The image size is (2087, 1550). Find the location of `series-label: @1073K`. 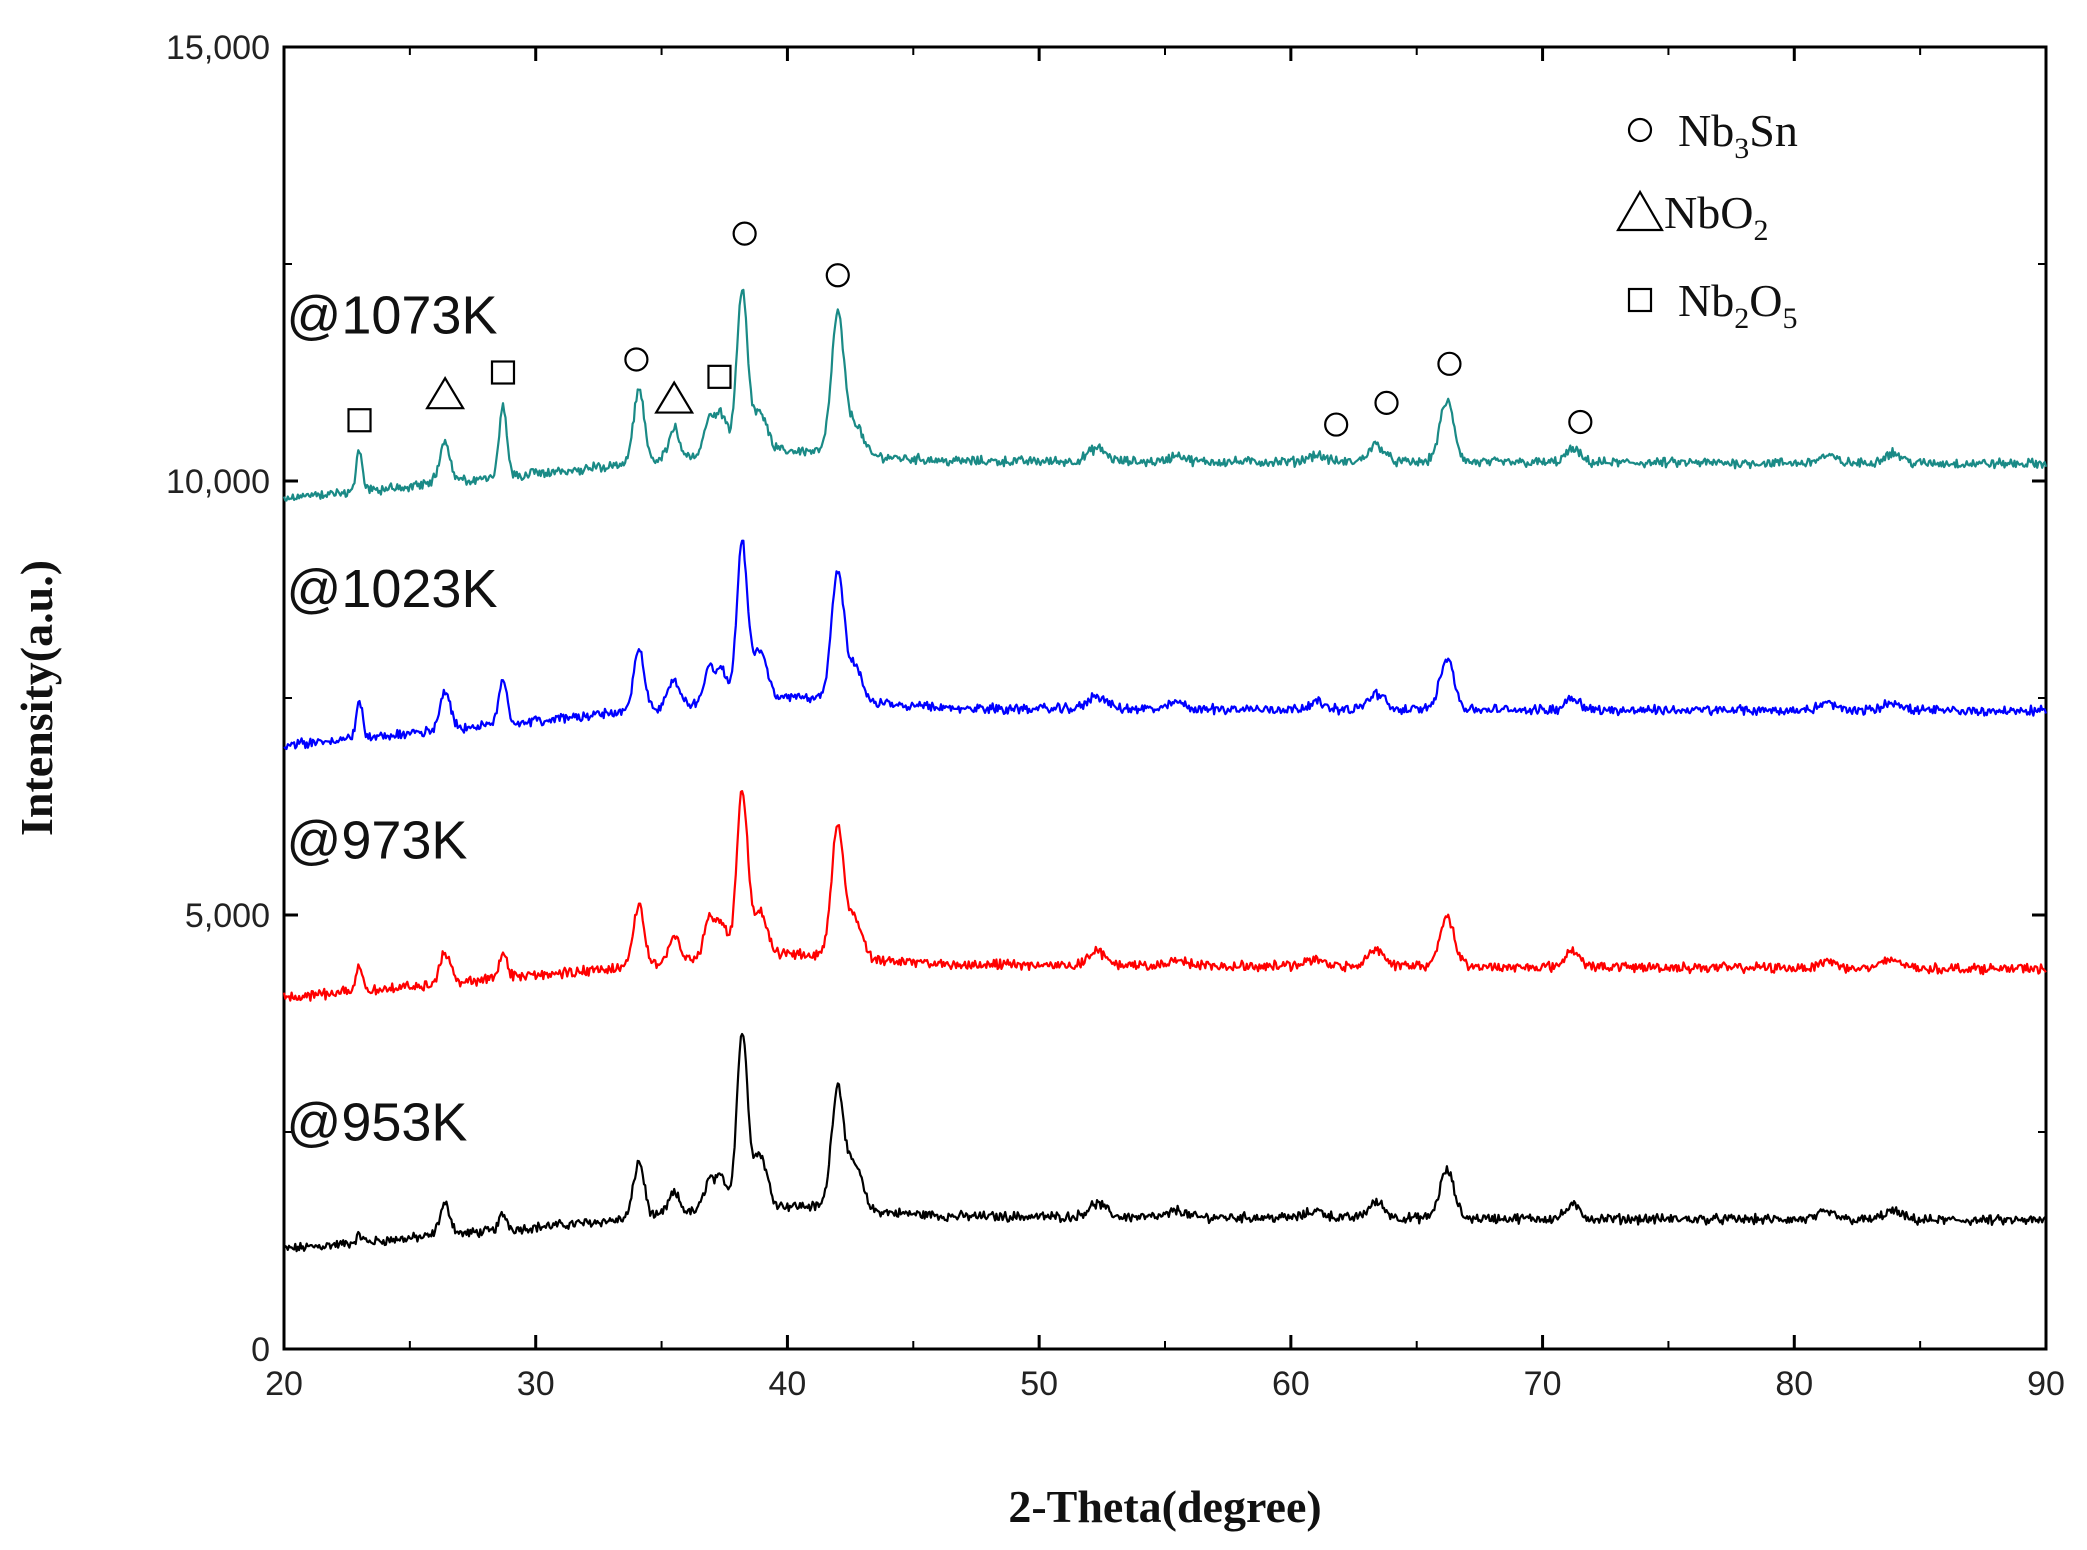

series-label: @1073K is located at coordinates (392, 315).